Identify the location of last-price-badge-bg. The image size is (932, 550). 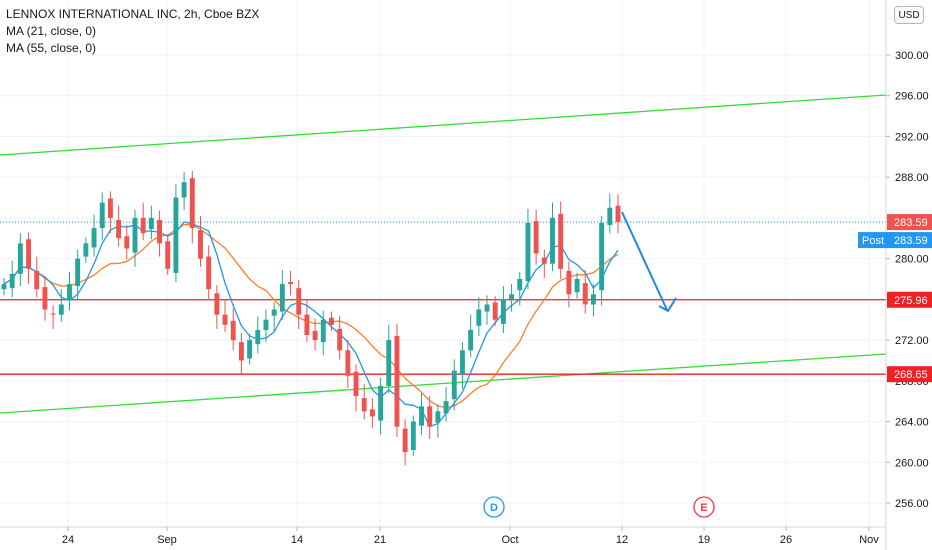
(909, 222).